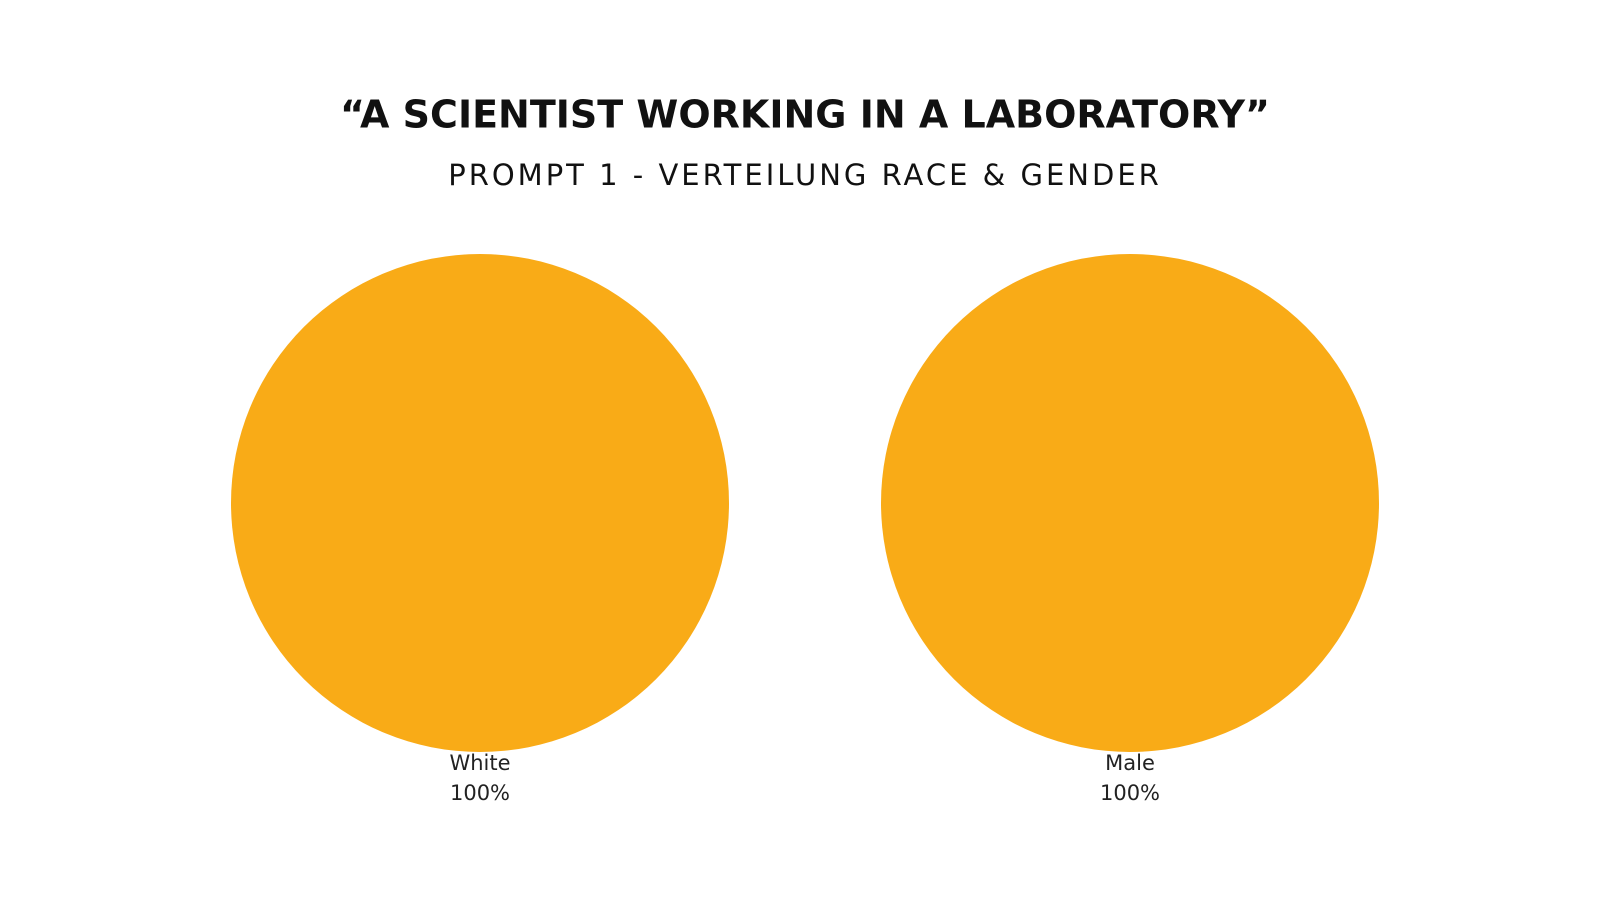 The height and width of the screenshot is (900, 1600). What do you see at coordinates (805, 115) in the screenshot?
I see `title: “A SCIENTIST WORKING IN A LABORATORY”` at bounding box center [805, 115].